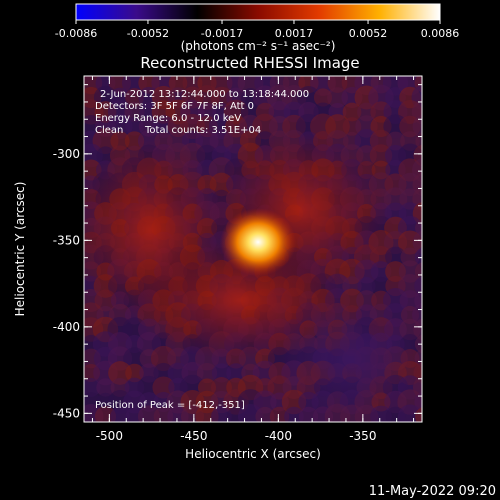 The image size is (500, 500). Describe the element at coordinates (170, 405) in the screenshot. I see `annotation-peak-position: Position of Peak = [-412,-351]` at that location.